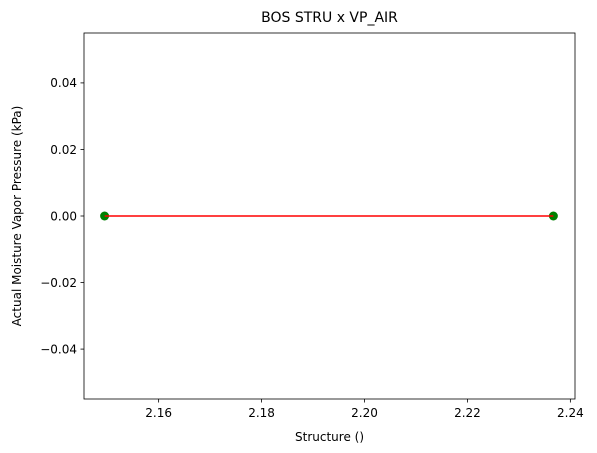 The height and width of the screenshot is (453, 597). What do you see at coordinates (261, 413) in the screenshot?
I see `x-tick-label: 2.18` at bounding box center [261, 413].